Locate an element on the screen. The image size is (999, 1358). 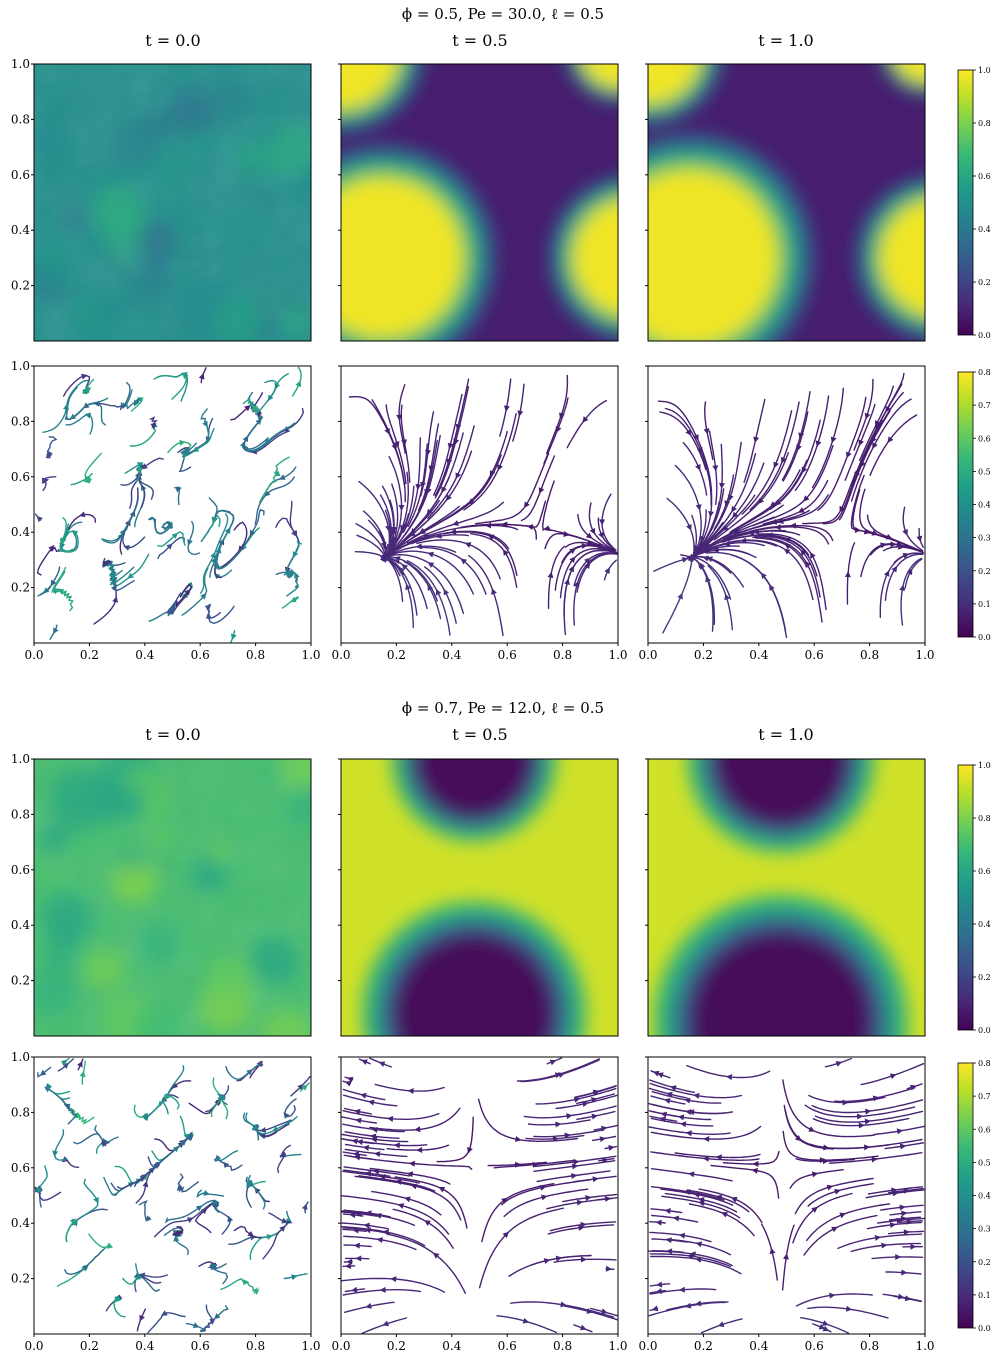
colorbar-tick-label: 1.0 is located at coordinates (984, 765).